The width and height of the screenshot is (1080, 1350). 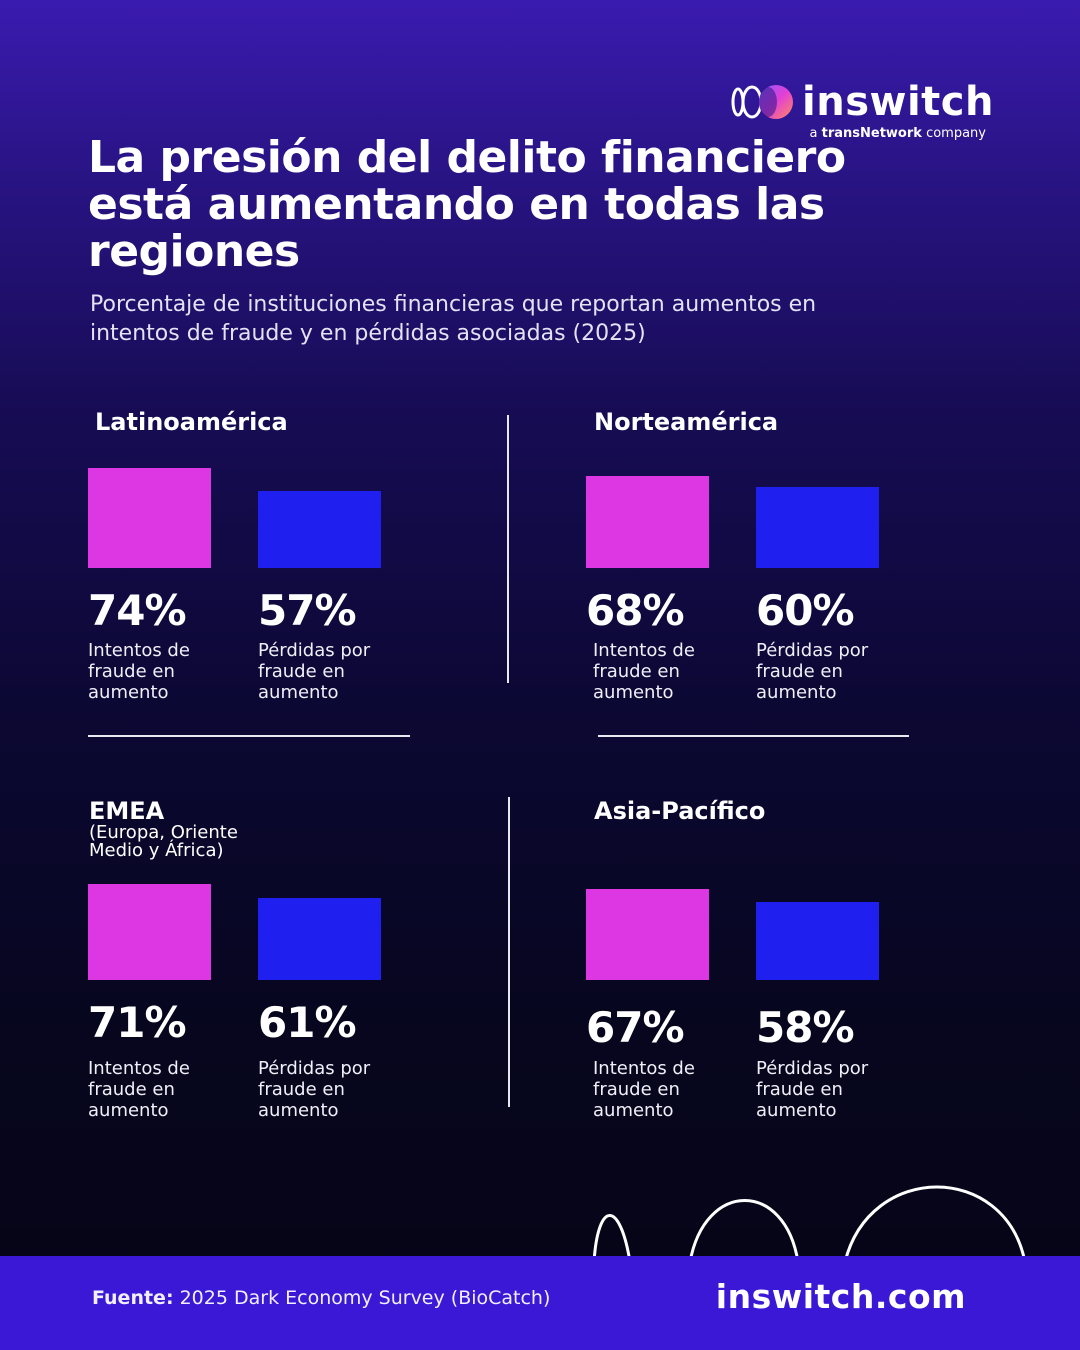 What do you see at coordinates (813, 133) in the screenshot?
I see `tagline-prefix: a` at bounding box center [813, 133].